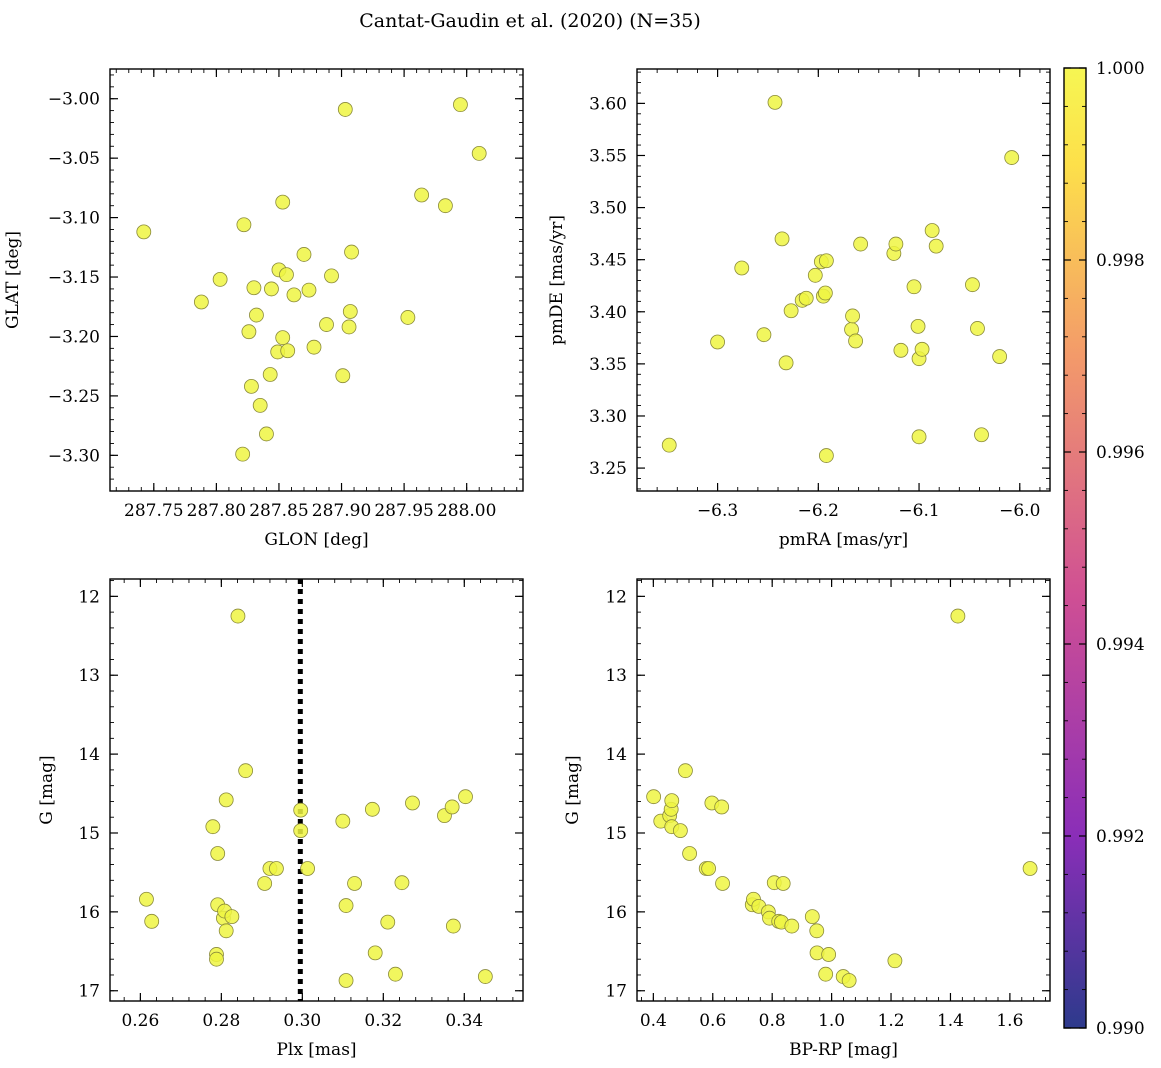 The width and height of the screenshot is (1161, 1068). What do you see at coordinates (74, 100) in the screenshot?
I see `y-tick-label: −3.00` at bounding box center [74, 100].